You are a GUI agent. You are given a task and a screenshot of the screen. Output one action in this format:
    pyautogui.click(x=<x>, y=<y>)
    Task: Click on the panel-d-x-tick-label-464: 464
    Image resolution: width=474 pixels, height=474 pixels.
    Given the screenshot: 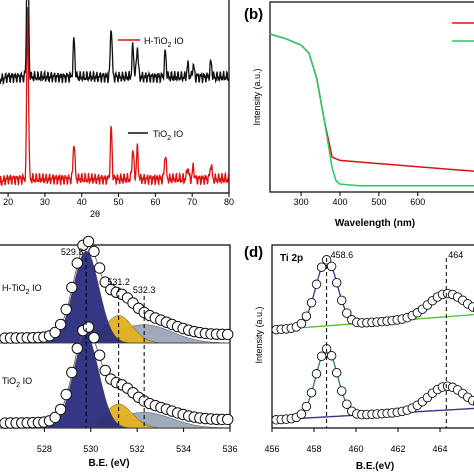 What is the action you would take?
    pyautogui.click(x=439, y=449)
    